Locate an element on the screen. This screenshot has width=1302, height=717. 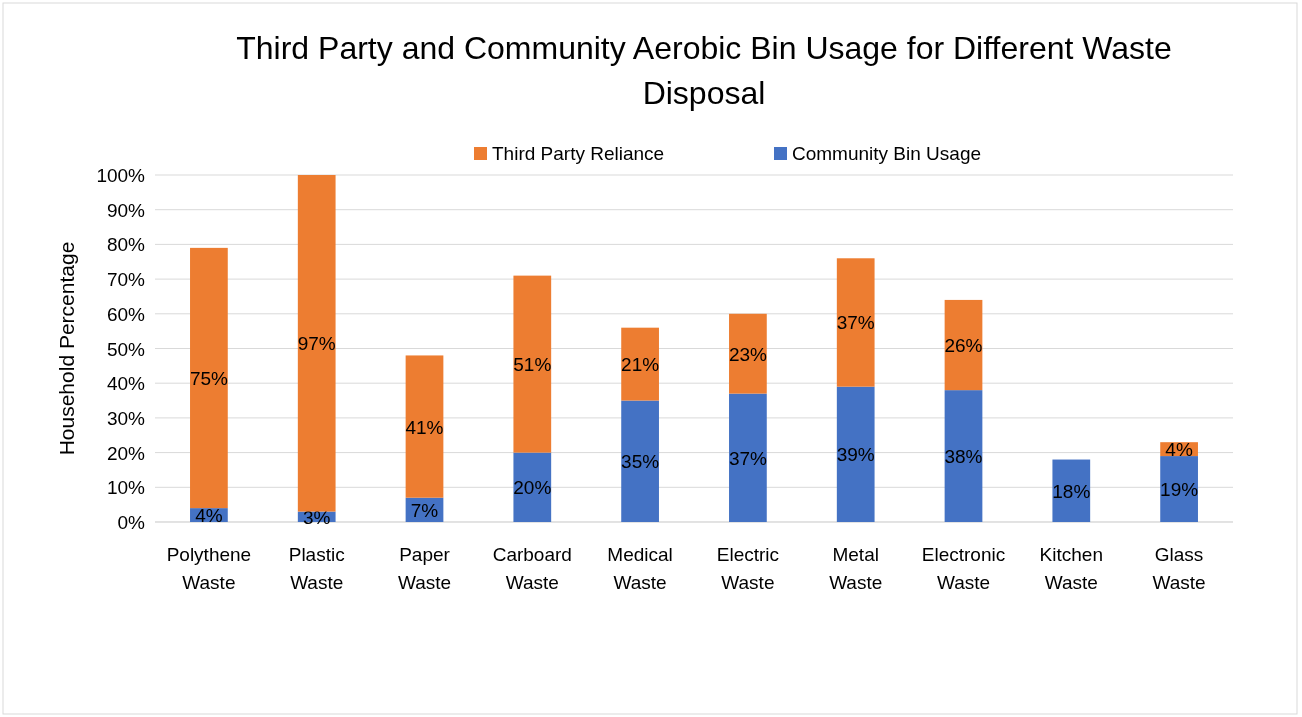
y-tick-label: 0% is located at coordinates (131, 522).